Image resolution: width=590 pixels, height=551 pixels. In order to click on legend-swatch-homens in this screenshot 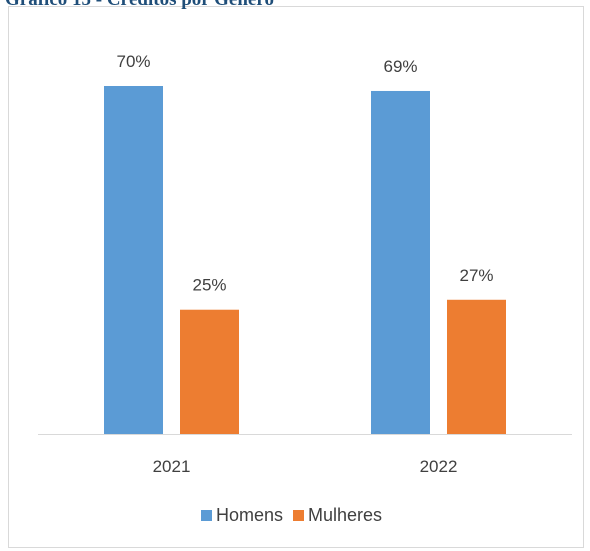, I will do `click(206, 515)`.